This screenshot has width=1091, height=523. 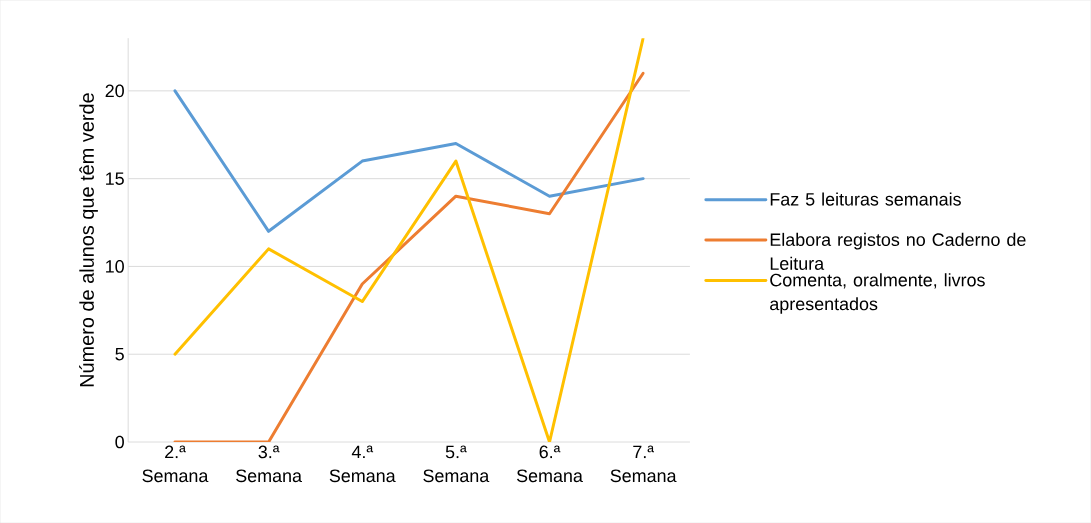 What do you see at coordinates (643, 464) in the screenshot?
I see `x-tick-label: 7.ª Semana` at bounding box center [643, 464].